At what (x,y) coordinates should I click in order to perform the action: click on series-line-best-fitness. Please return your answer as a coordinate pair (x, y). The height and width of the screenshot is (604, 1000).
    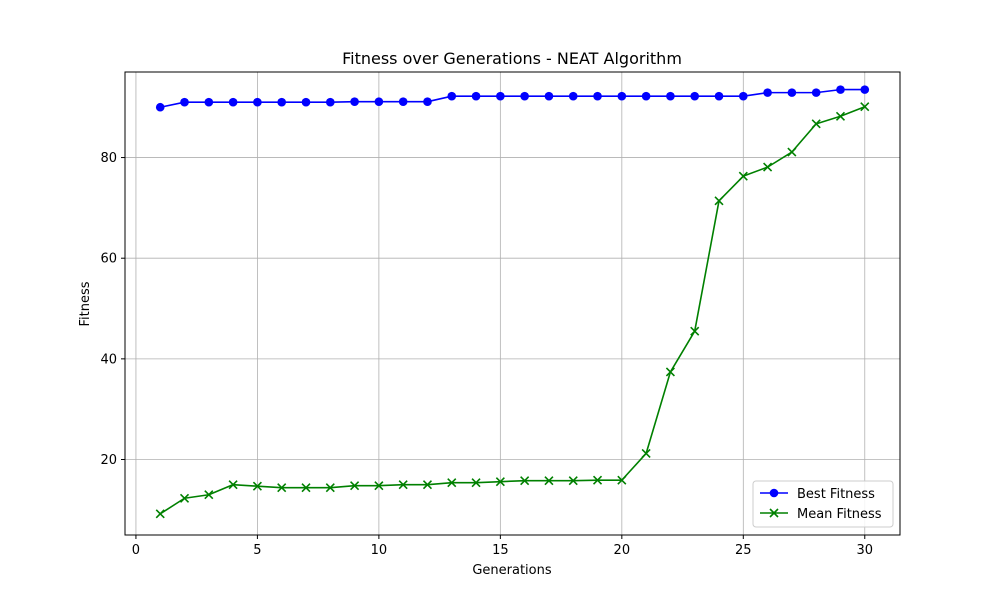
    Looking at the image, I should click on (512, 98).